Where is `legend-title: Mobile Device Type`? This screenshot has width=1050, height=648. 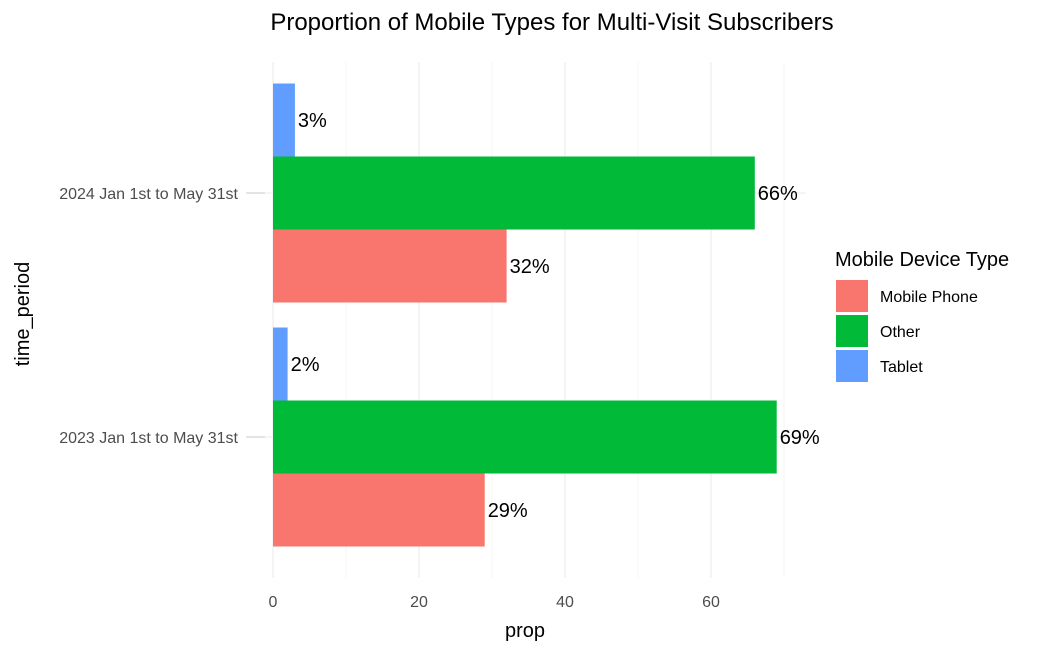
legend-title: Mobile Device Type is located at coordinates (922, 260).